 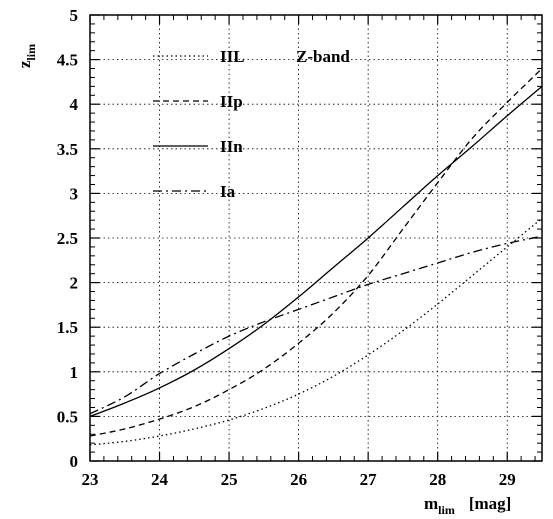 What do you see at coordinates (298, 479) in the screenshot?
I see `x-tick-label-3: 26` at bounding box center [298, 479].